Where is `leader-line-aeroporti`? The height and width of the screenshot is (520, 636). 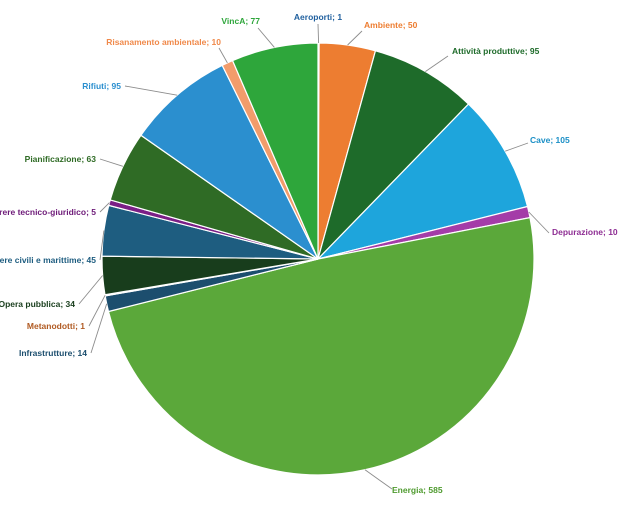 leader-line-aeroporti is located at coordinates (318, 33).